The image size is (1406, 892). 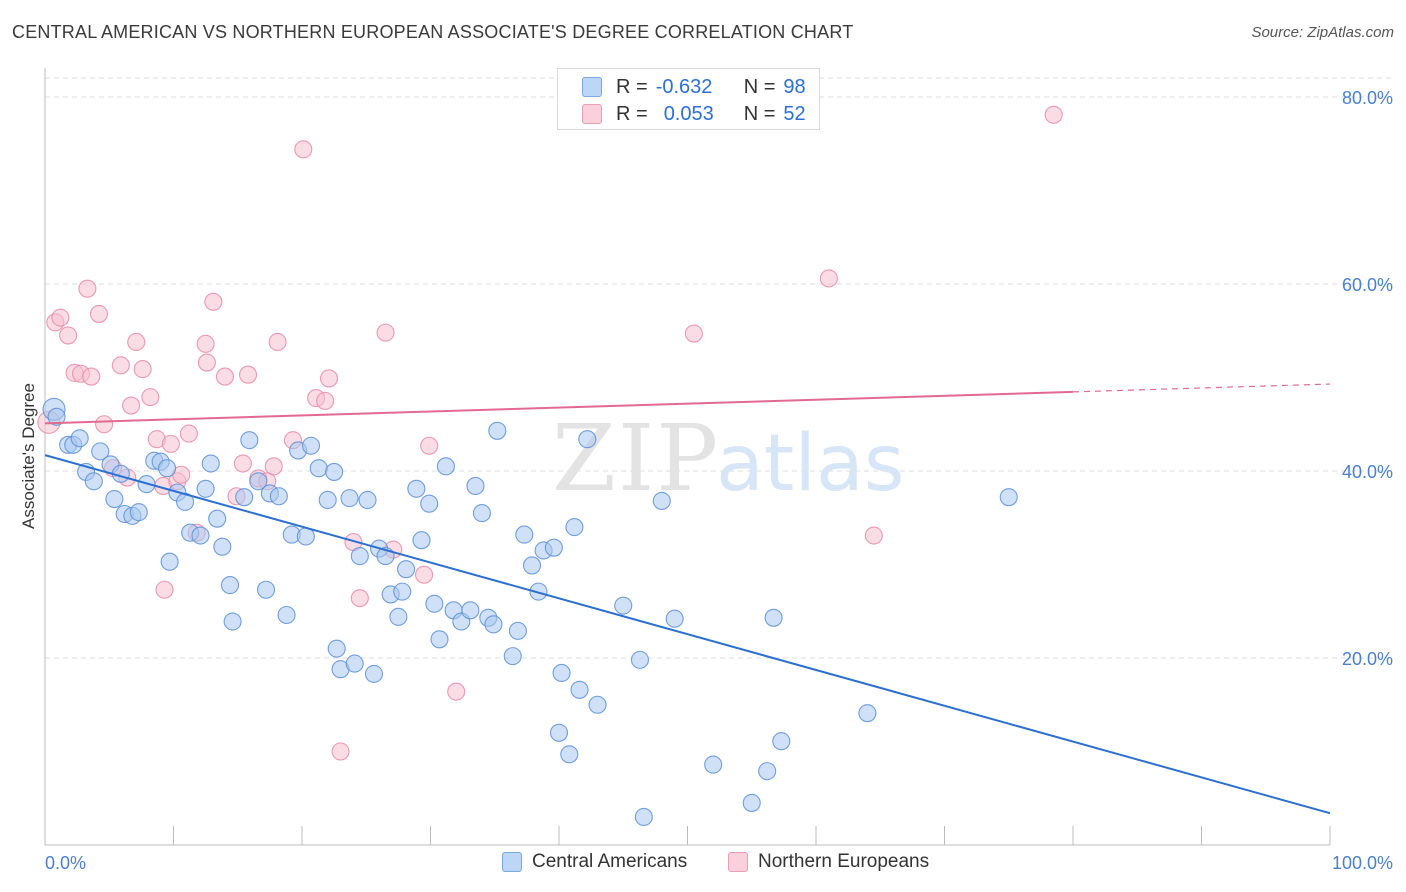 What do you see at coordinates (1201, 388) in the screenshot?
I see `trend-line-northern-europeans-extension` at bounding box center [1201, 388].